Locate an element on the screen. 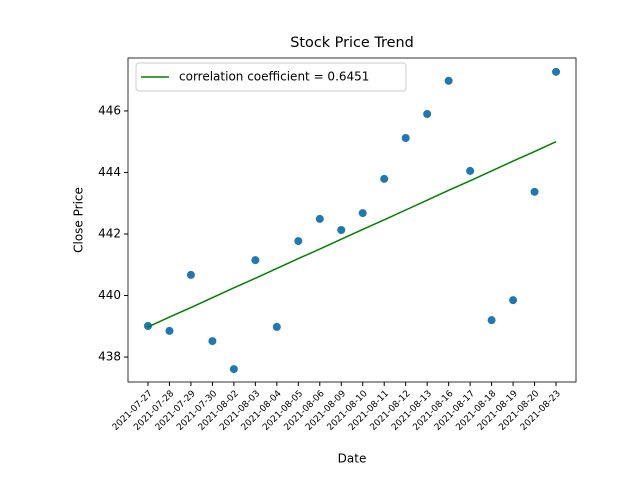 The image size is (640, 484). x-axis-label: Date is located at coordinates (352, 459).